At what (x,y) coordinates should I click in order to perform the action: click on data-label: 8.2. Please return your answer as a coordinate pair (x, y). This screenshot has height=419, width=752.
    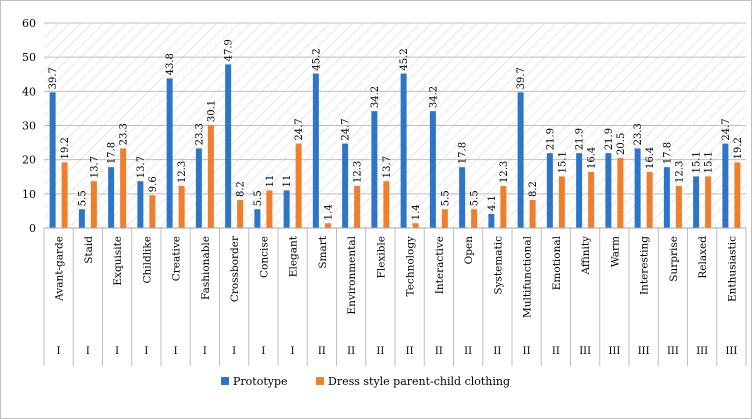
    Looking at the image, I should click on (533, 189).